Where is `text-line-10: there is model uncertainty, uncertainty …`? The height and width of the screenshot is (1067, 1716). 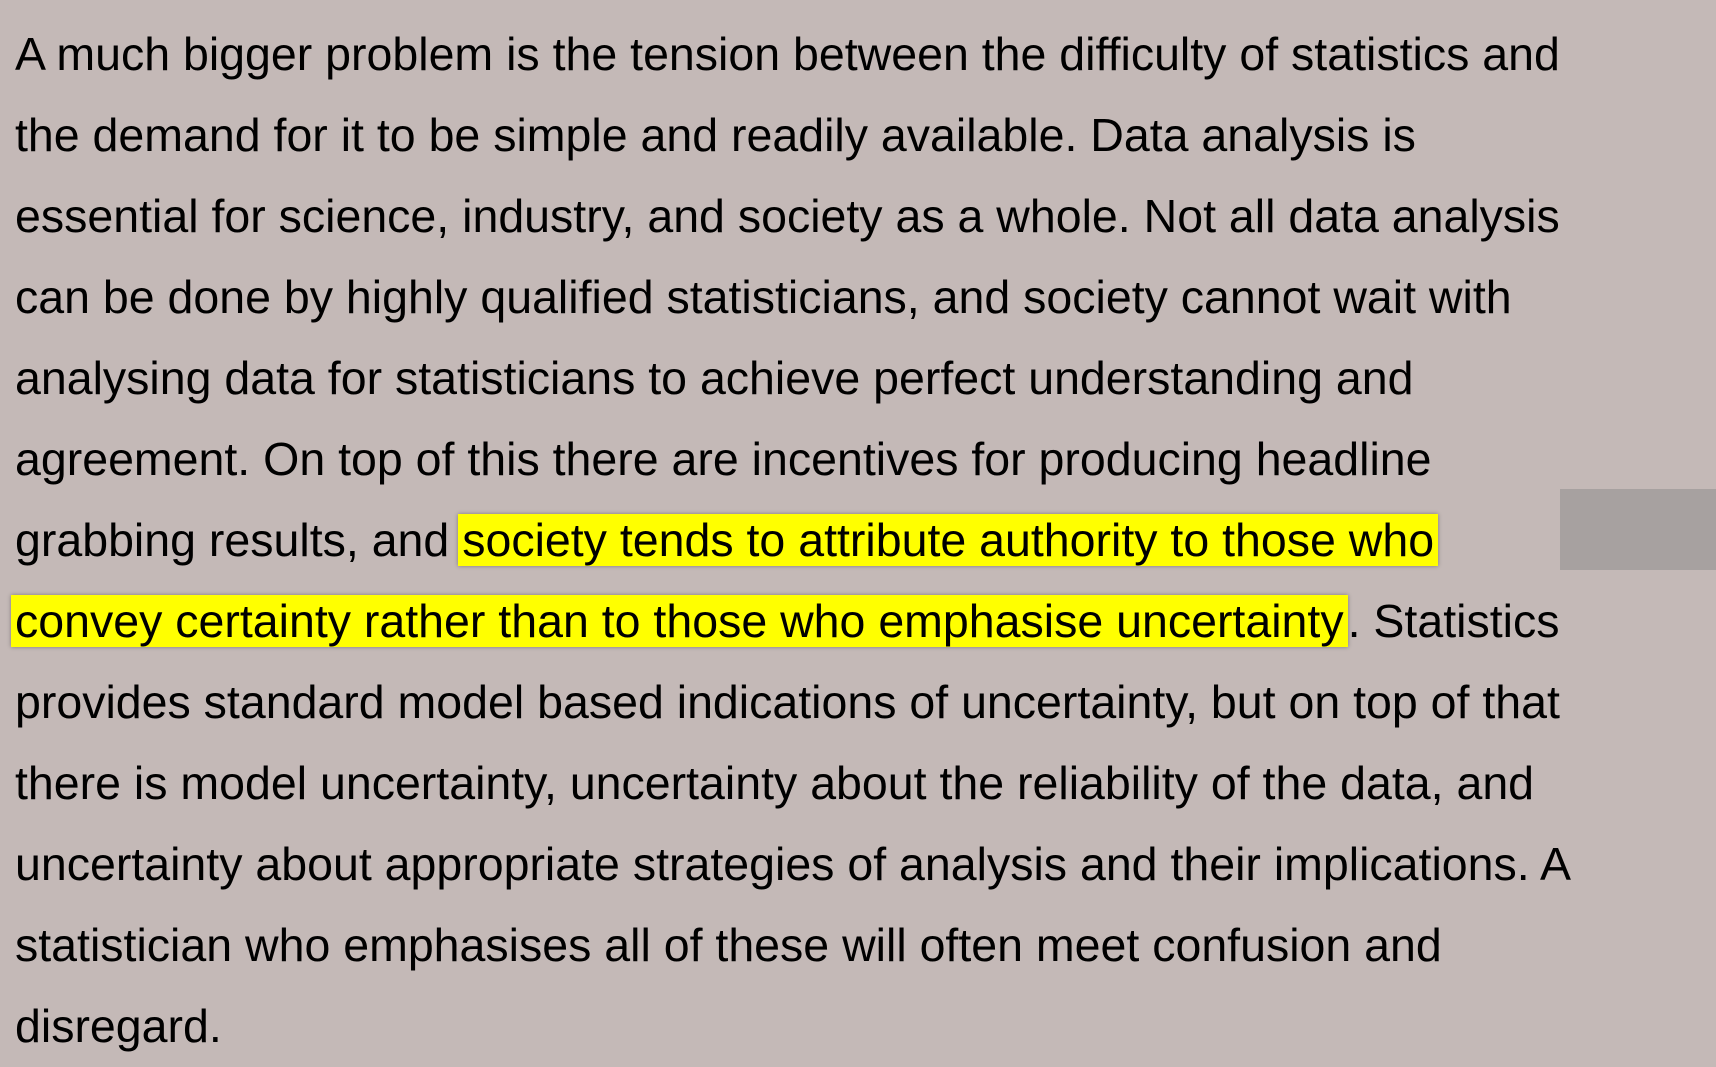
text-line-10: there is model uncertainty, uncertainty … is located at coordinates (775, 783).